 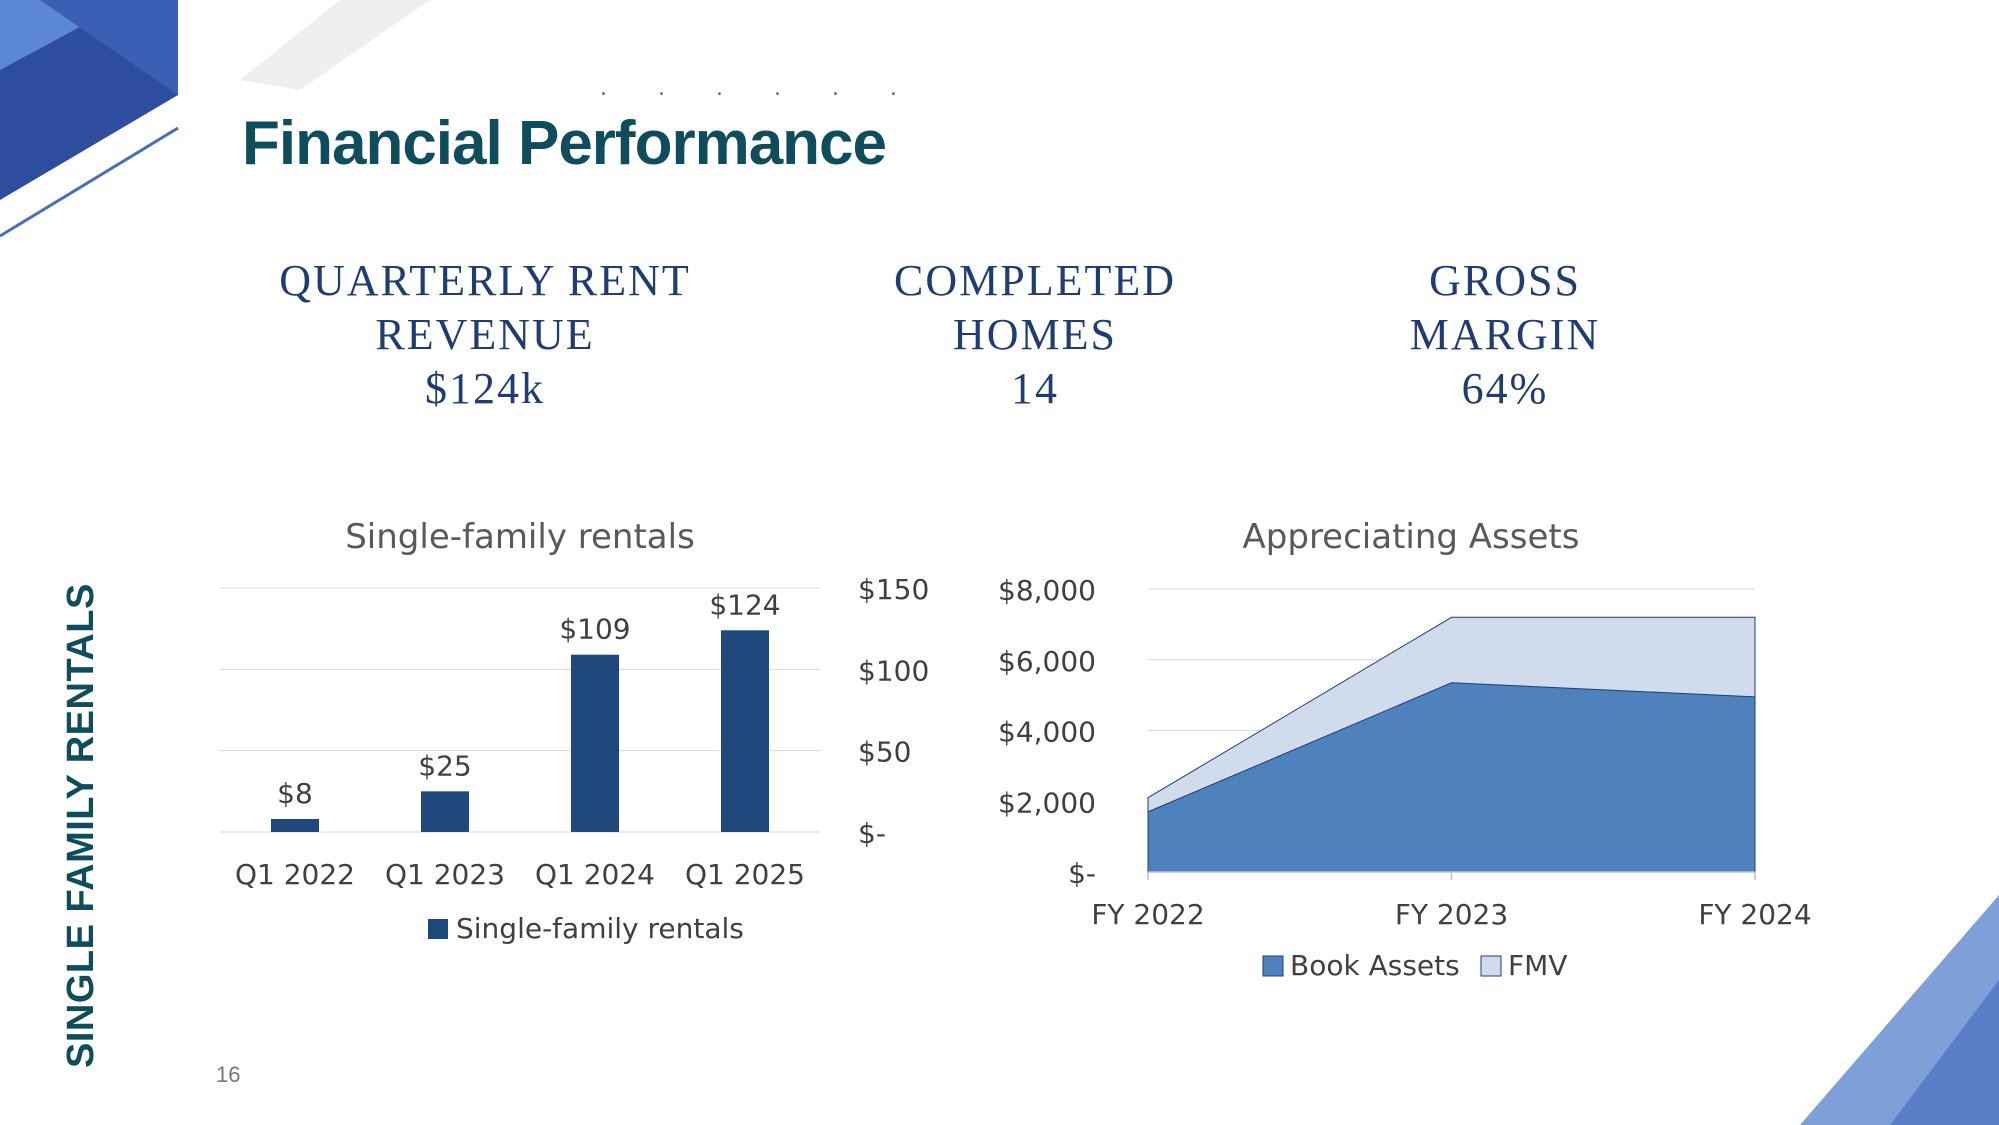 I want to click on legend-label: Single-family rentals, so click(x=600, y=928).